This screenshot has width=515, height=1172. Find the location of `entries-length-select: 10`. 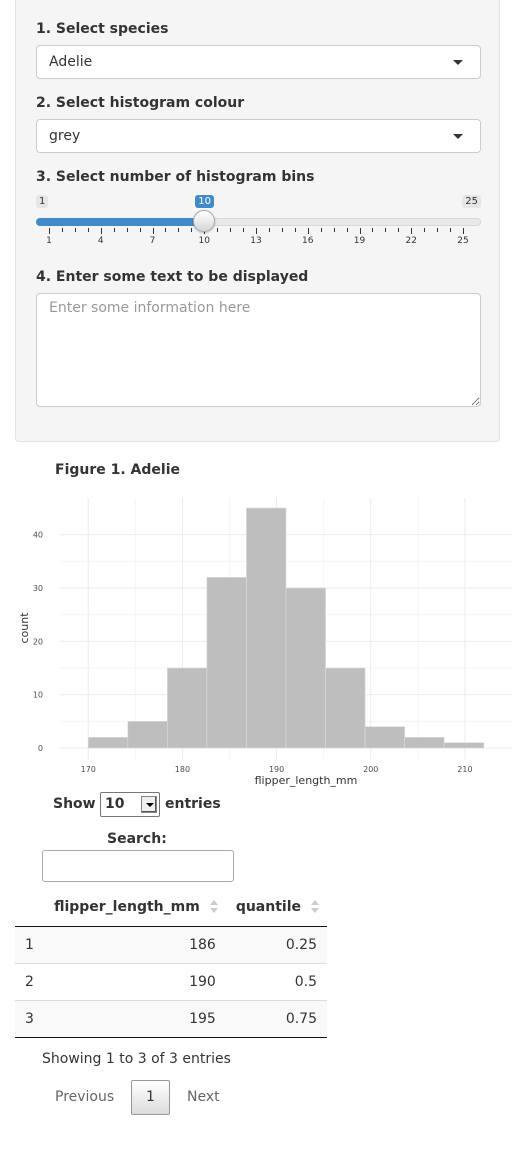

entries-length-select: 10 is located at coordinates (130, 804).